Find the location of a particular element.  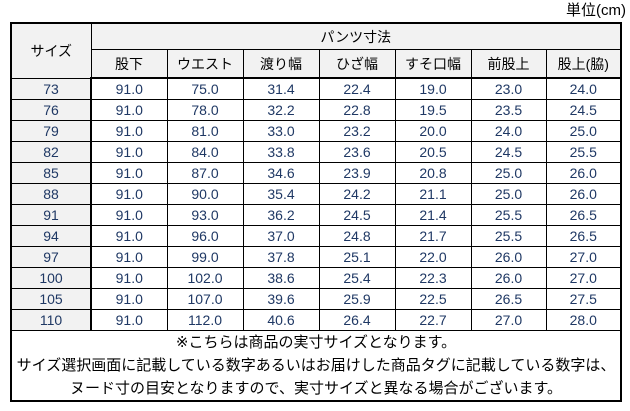

value-cell: 107.0 is located at coordinates (205, 298).